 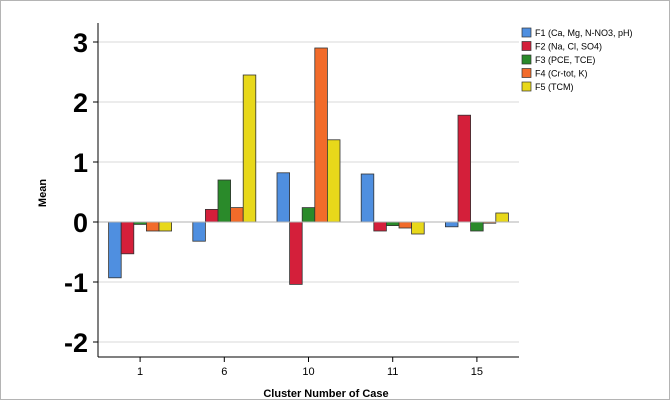 What do you see at coordinates (477, 372) in the screenshot?
I see `x-tick-label: 15` at bounding box center [477, 372].